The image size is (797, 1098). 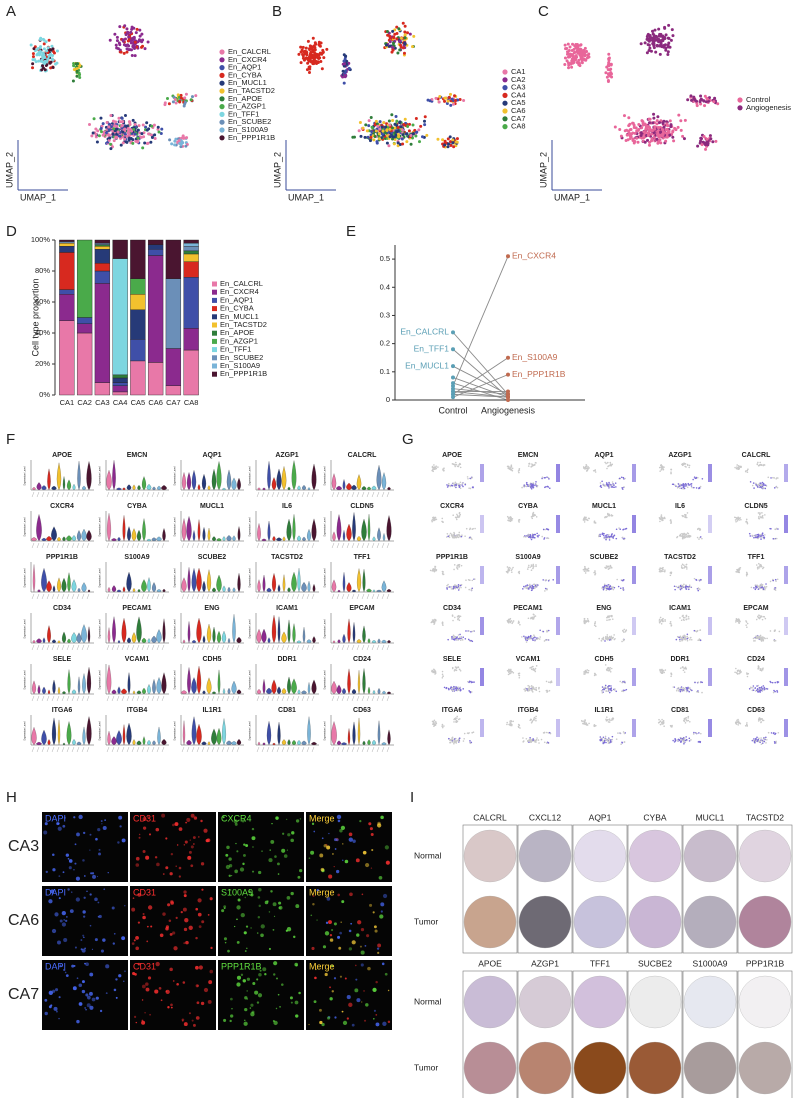 I want to click on x-tick-label: CA4, so click(x=120, y=402).